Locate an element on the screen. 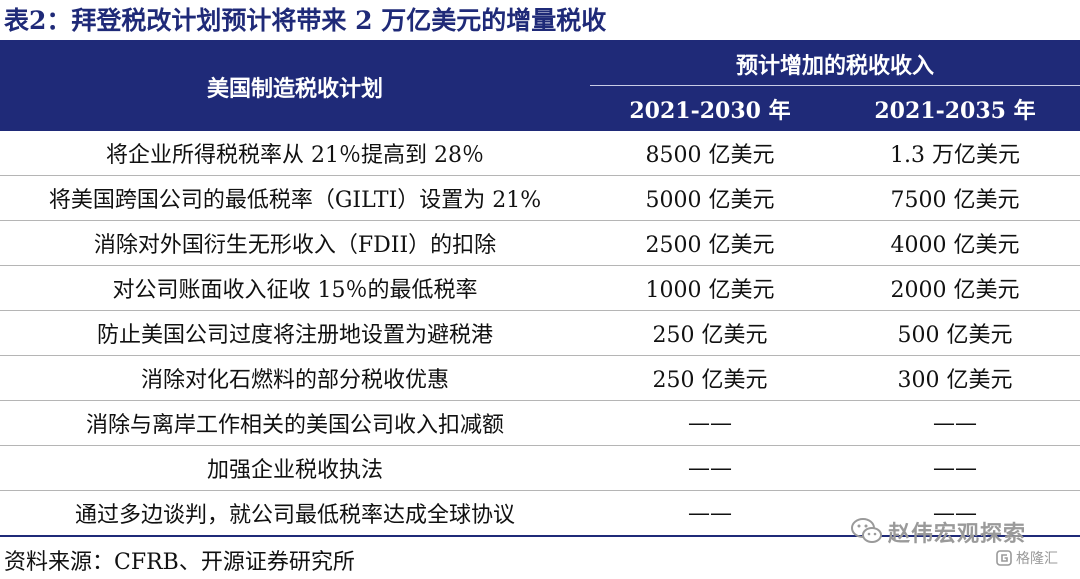  watermark-site-name: 格隆汇 is located at coordinates (1037, 559).